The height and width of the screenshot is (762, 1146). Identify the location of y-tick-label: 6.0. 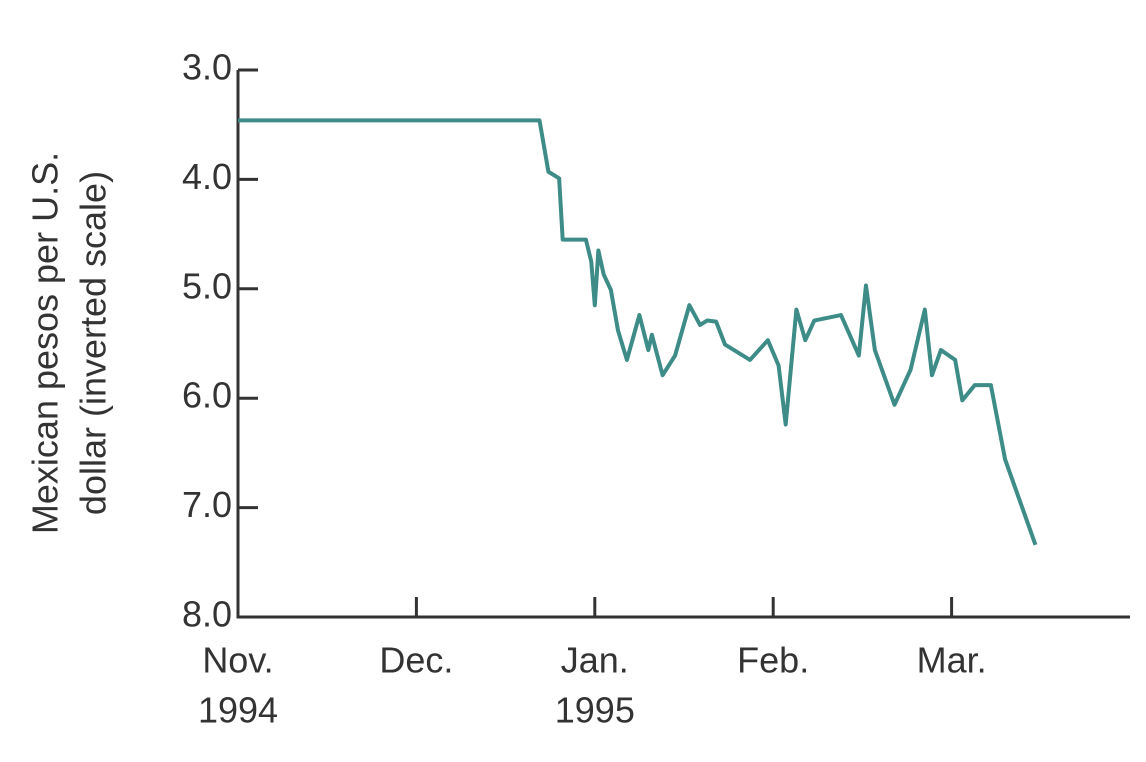
(207, 395).